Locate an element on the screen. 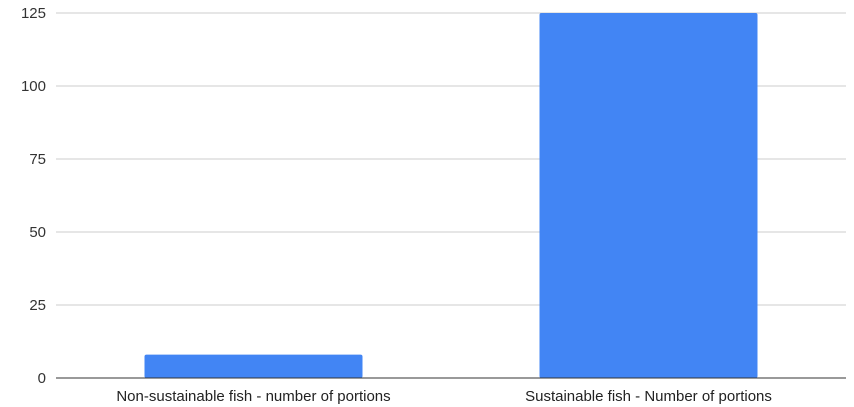  y-tick-label: 100 is located at coordinates (33, 86).